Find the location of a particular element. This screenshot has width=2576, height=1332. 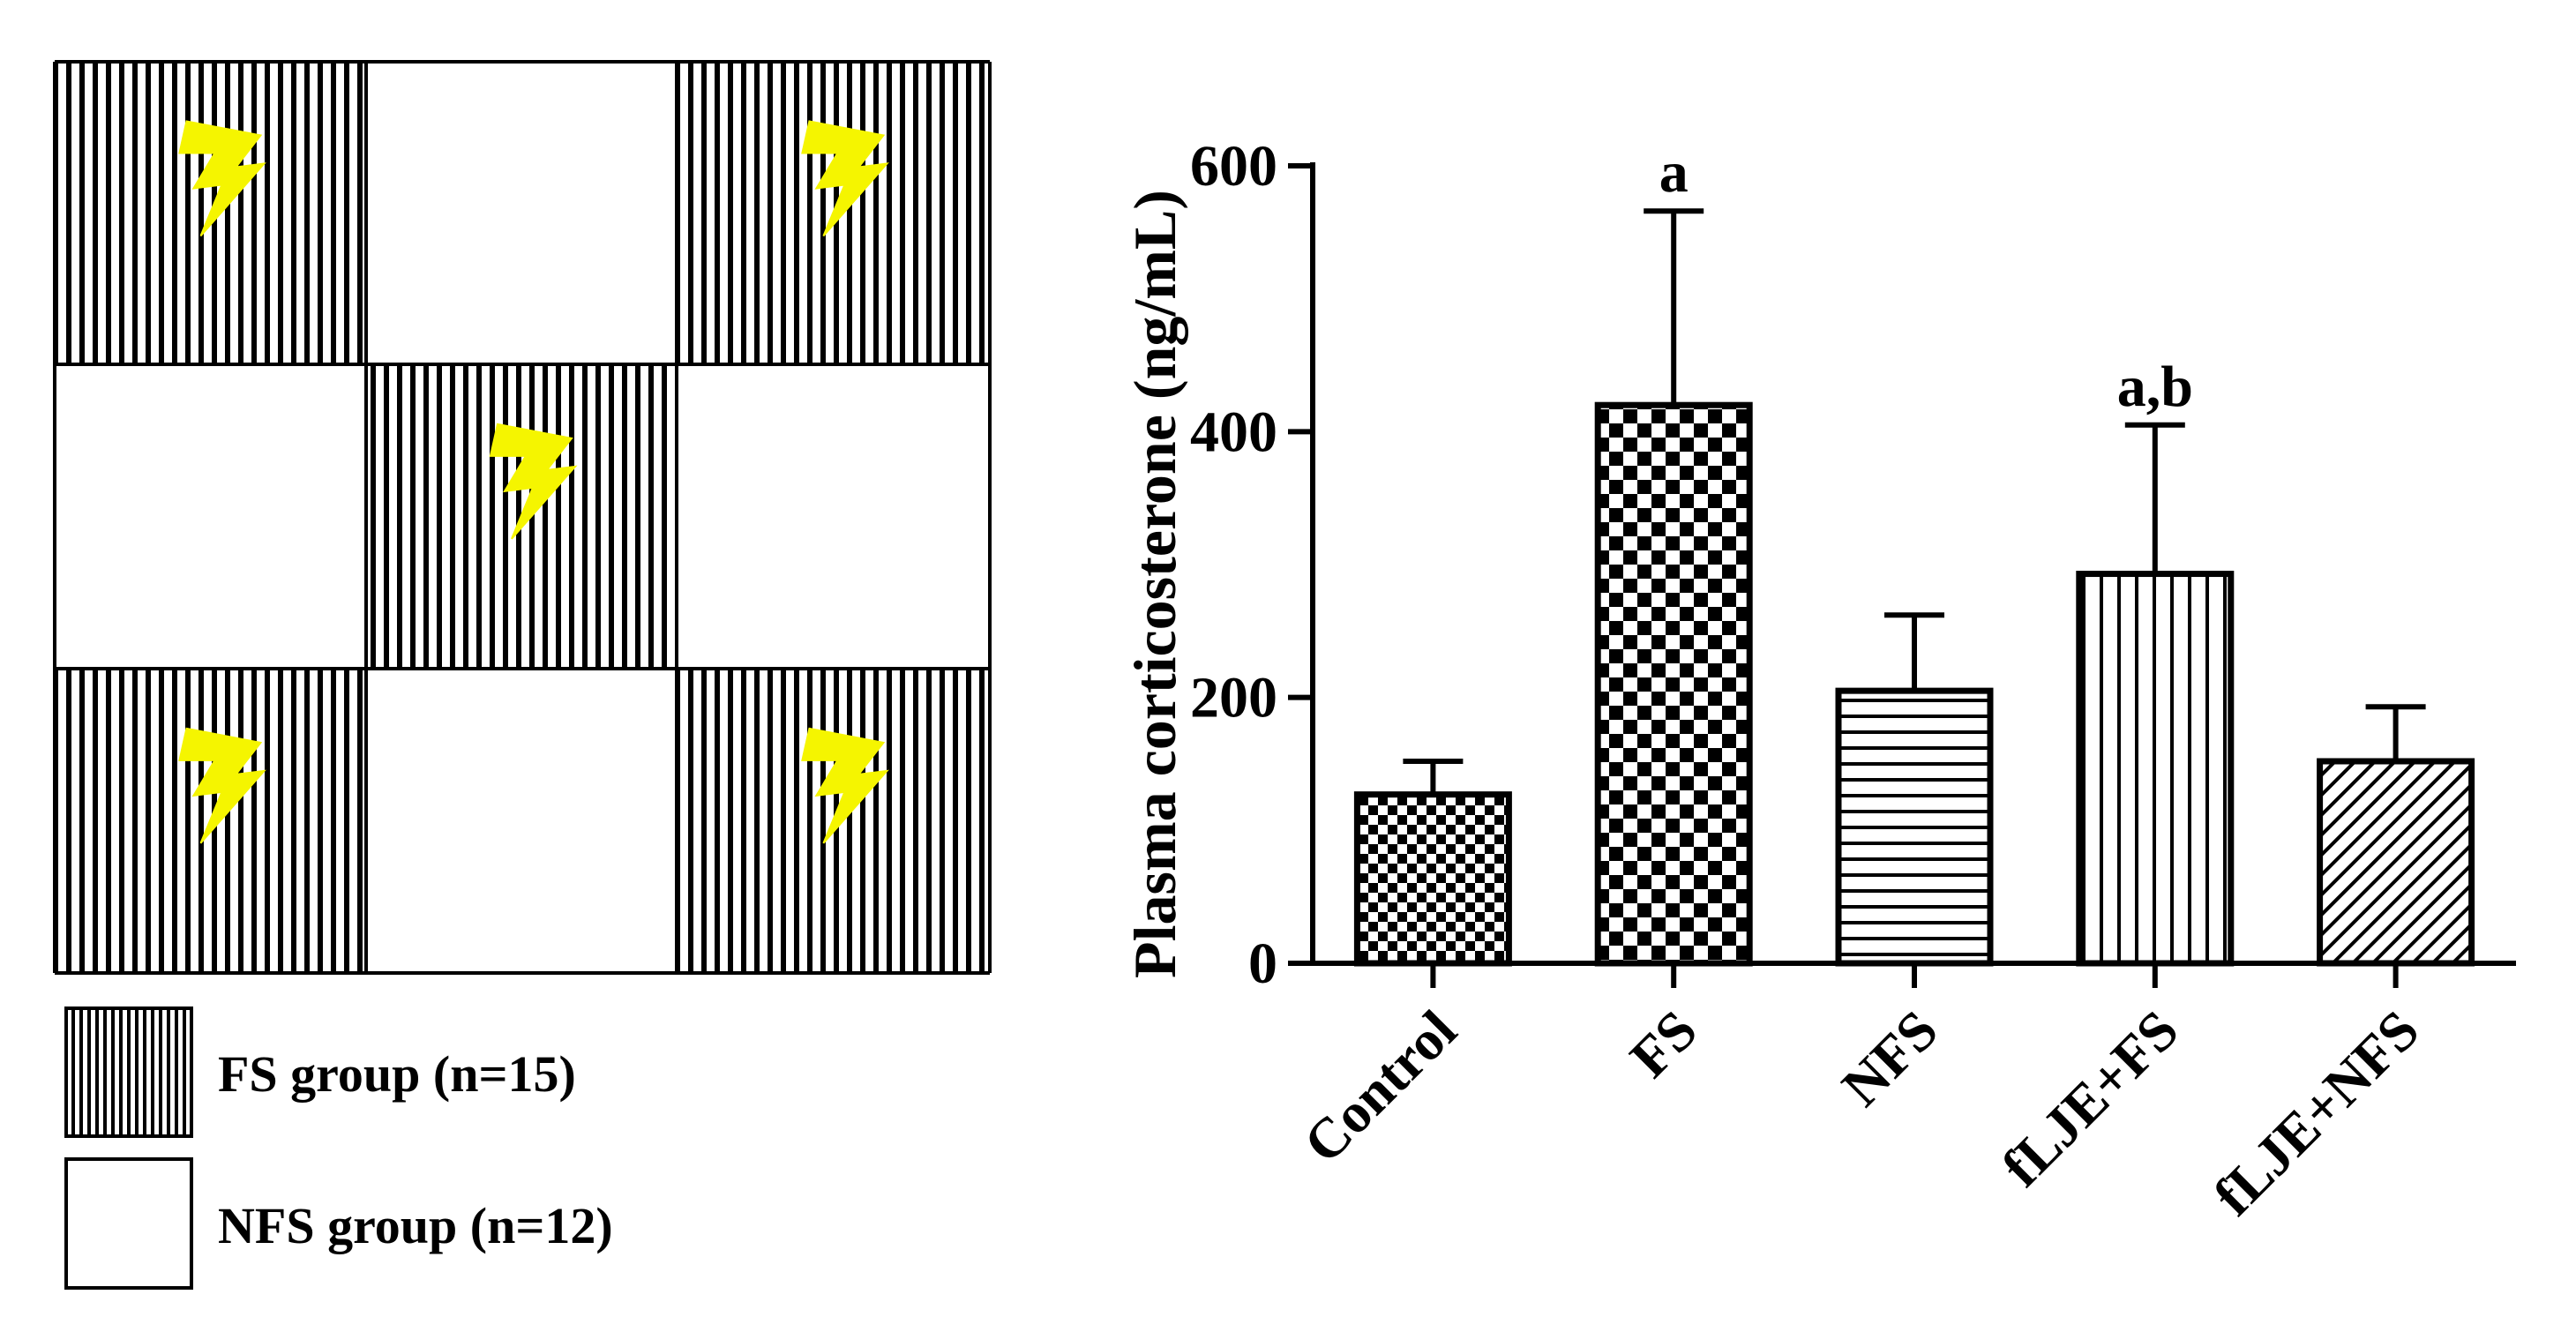

y-tick-label: 600 is located at coordinates (1234, 166).